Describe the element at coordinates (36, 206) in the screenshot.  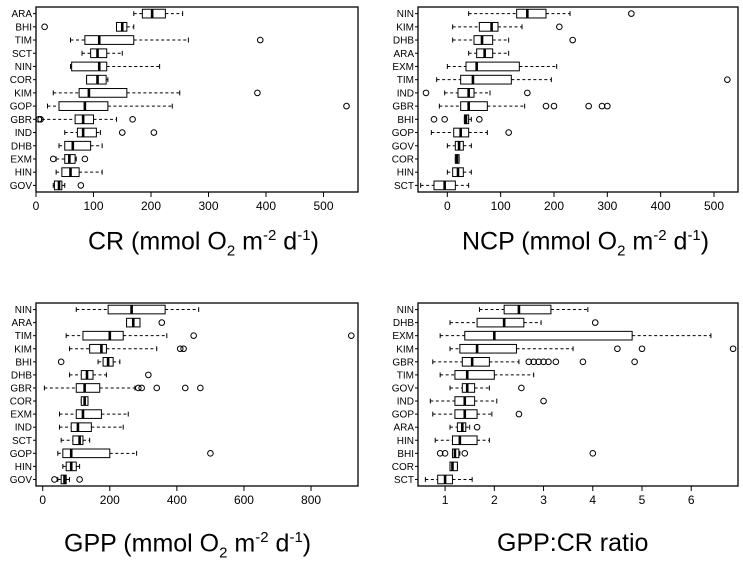
I see `x-tick-label: 0` at that location.